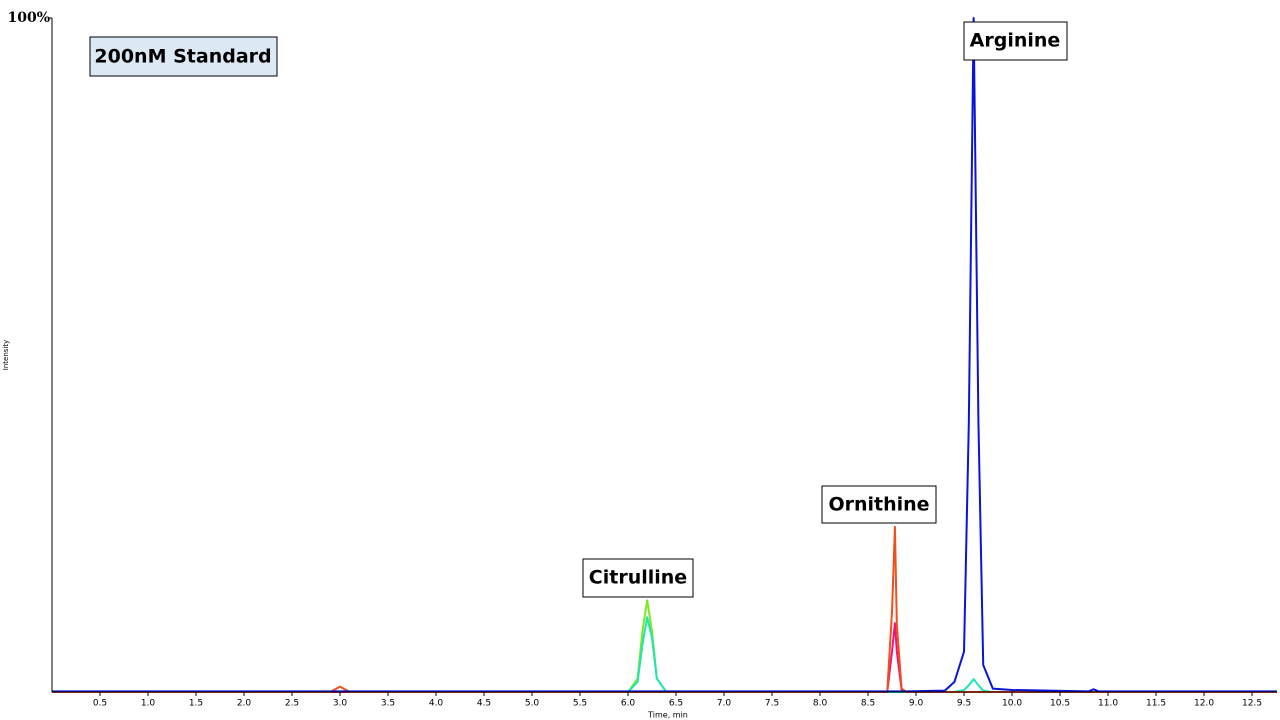 The height and width of the screenshot is (720, 1280). I want to click on x-tick-label: 12.0, so click(1204, 704).